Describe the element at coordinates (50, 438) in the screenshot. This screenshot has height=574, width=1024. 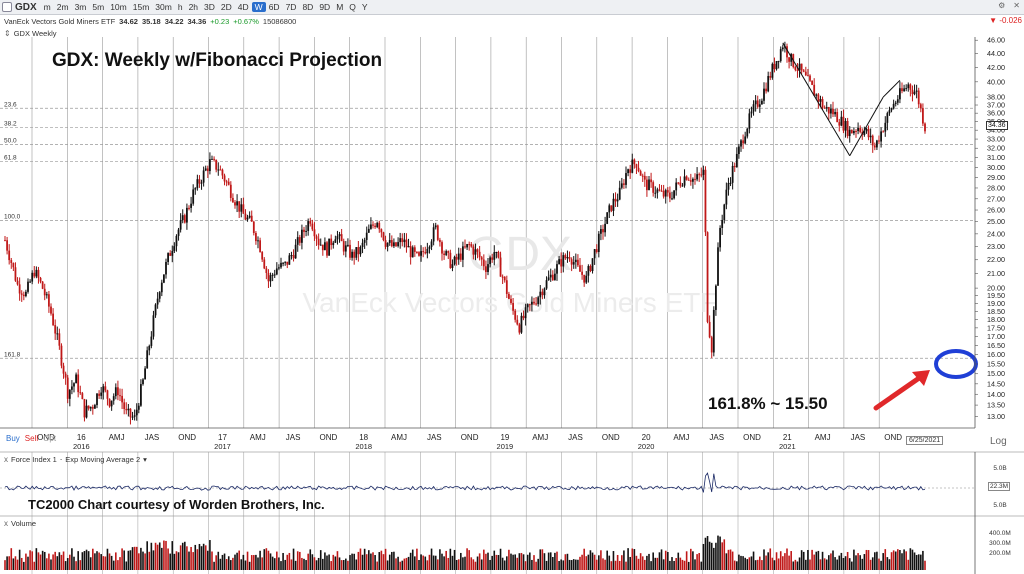
I see `opt-button: Opt` at that location.